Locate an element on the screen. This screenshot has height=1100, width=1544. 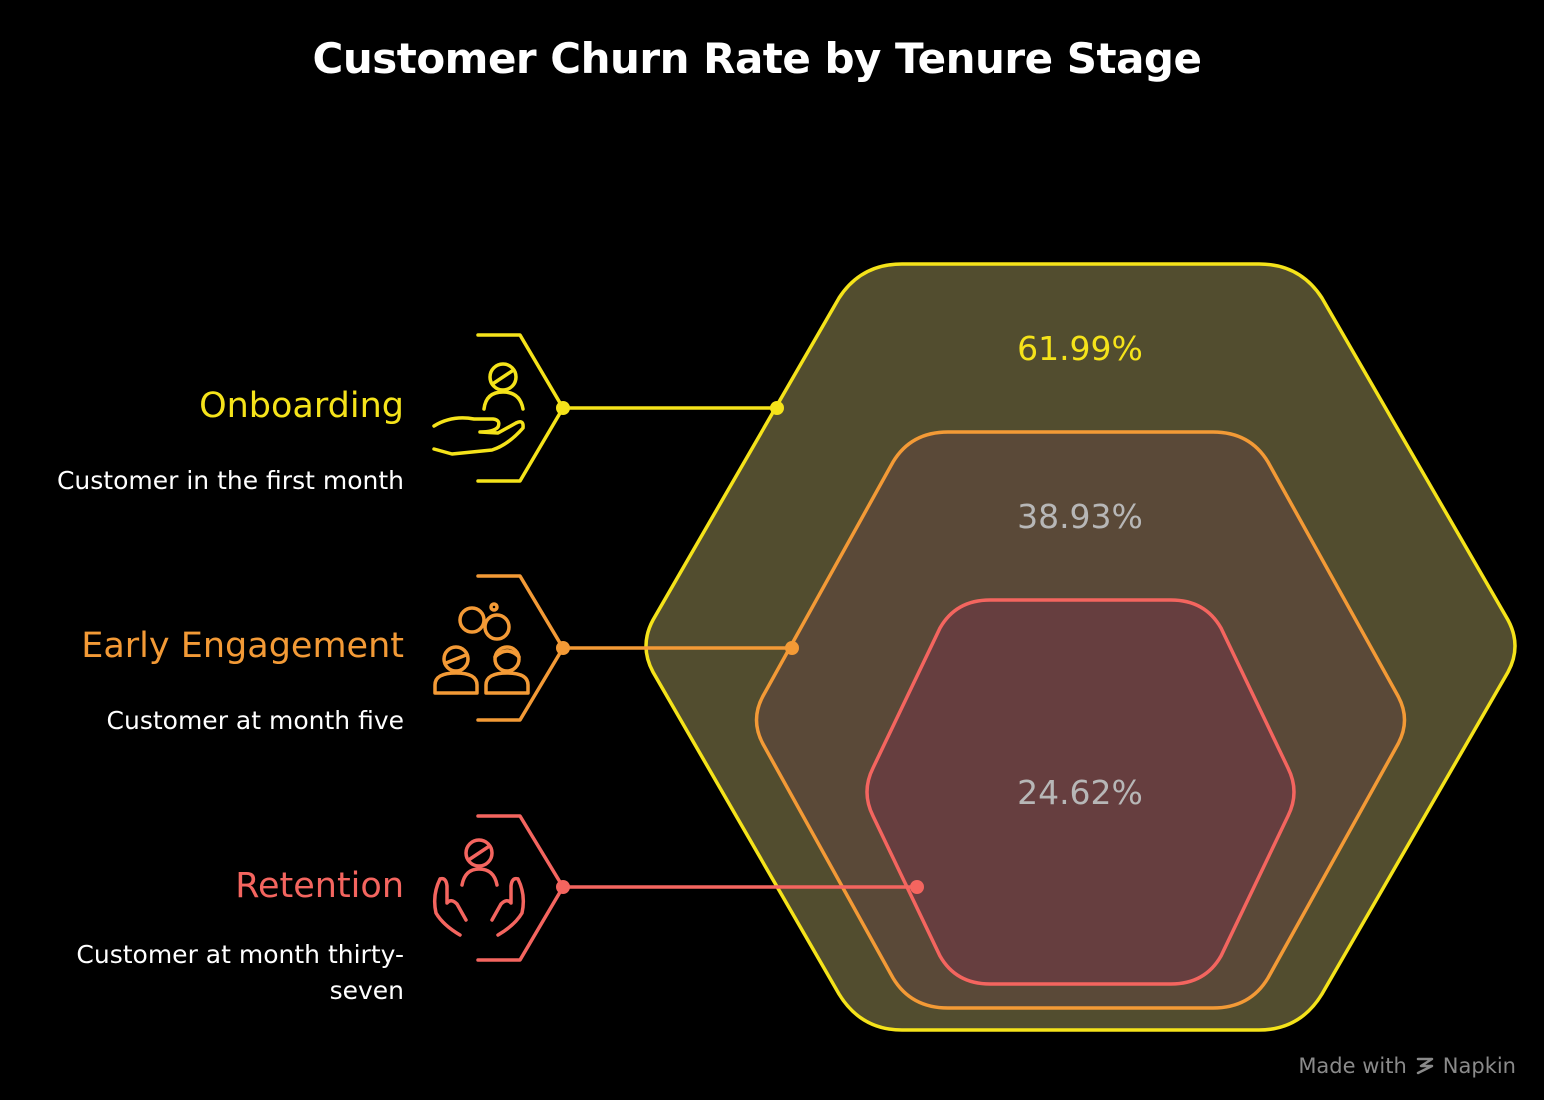
connector-onboarding is located at coordinates (630, 408).